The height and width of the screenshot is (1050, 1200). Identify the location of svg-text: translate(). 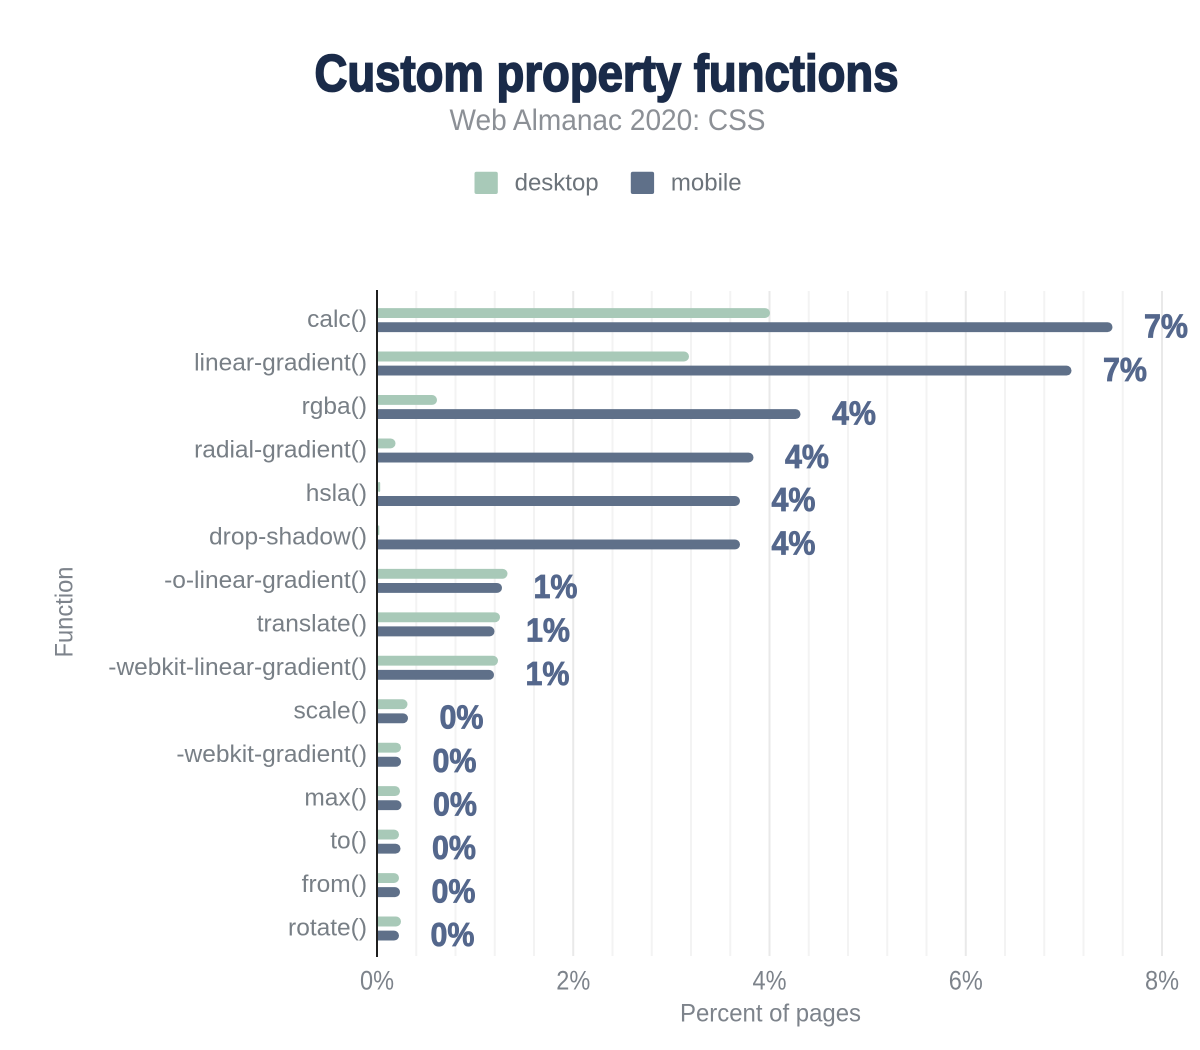
(312, 623).